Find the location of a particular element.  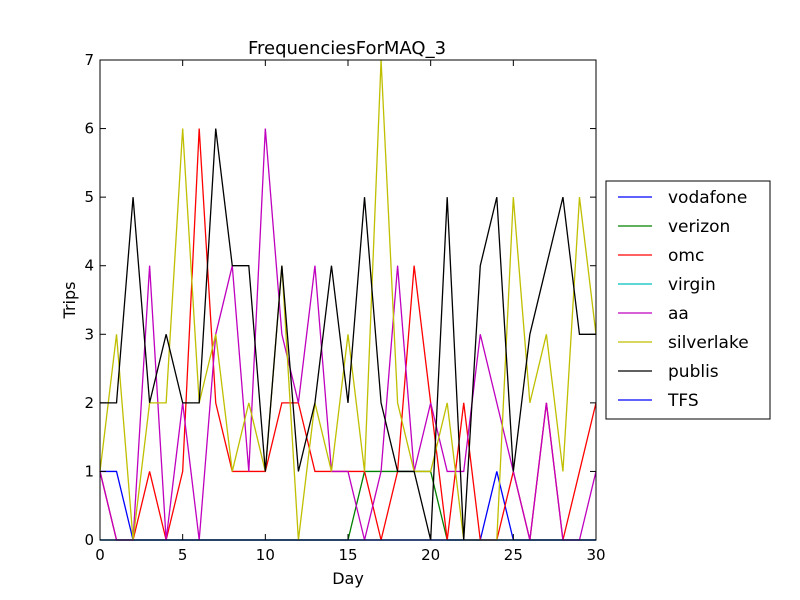

legend-label-omc: omc is located at coordinates (686, 256).